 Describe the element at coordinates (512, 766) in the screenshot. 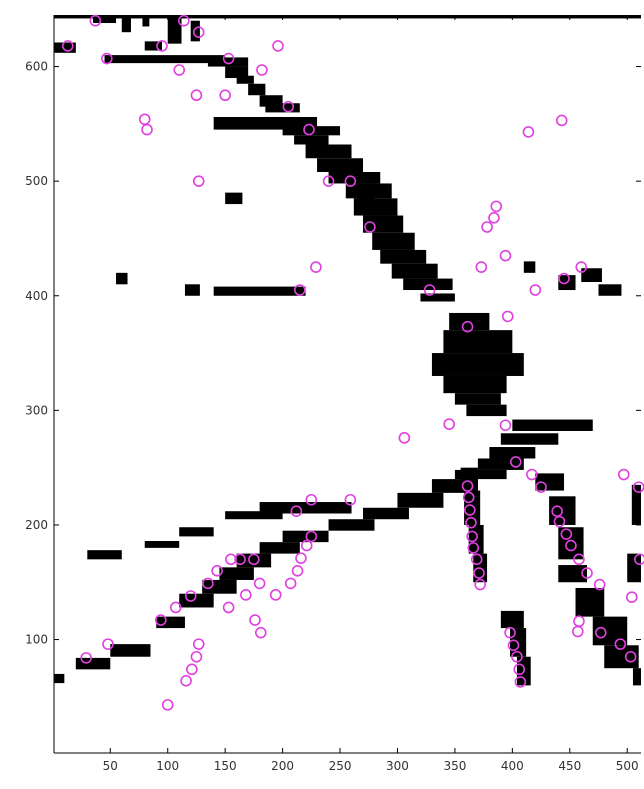

I see `x-tick-label: 400` at that location.